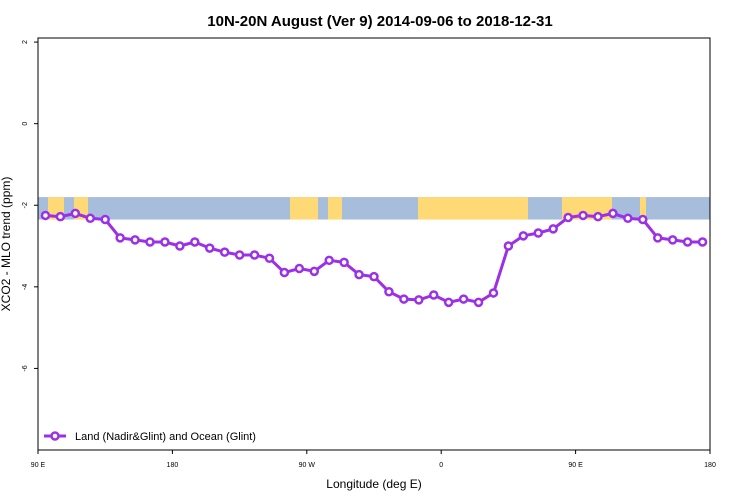 The width and height of the screenshot is (750, 500). Describe the element at coordinates (25, 287) in the screenshot. I see `y-tick-label: -4` at that location.